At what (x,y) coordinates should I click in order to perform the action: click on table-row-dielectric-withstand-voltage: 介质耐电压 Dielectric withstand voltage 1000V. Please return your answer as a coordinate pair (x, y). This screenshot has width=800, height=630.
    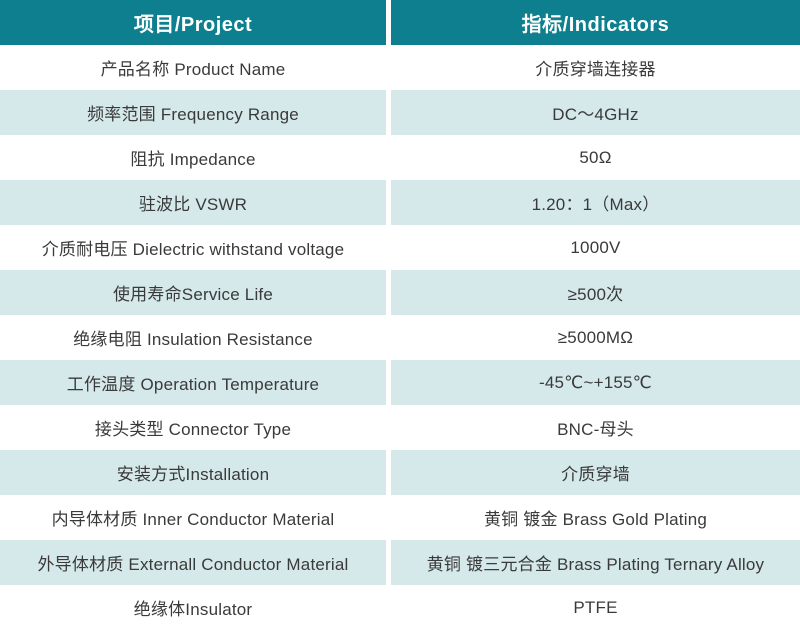
    Looking at the image, I should click on (400, 247).